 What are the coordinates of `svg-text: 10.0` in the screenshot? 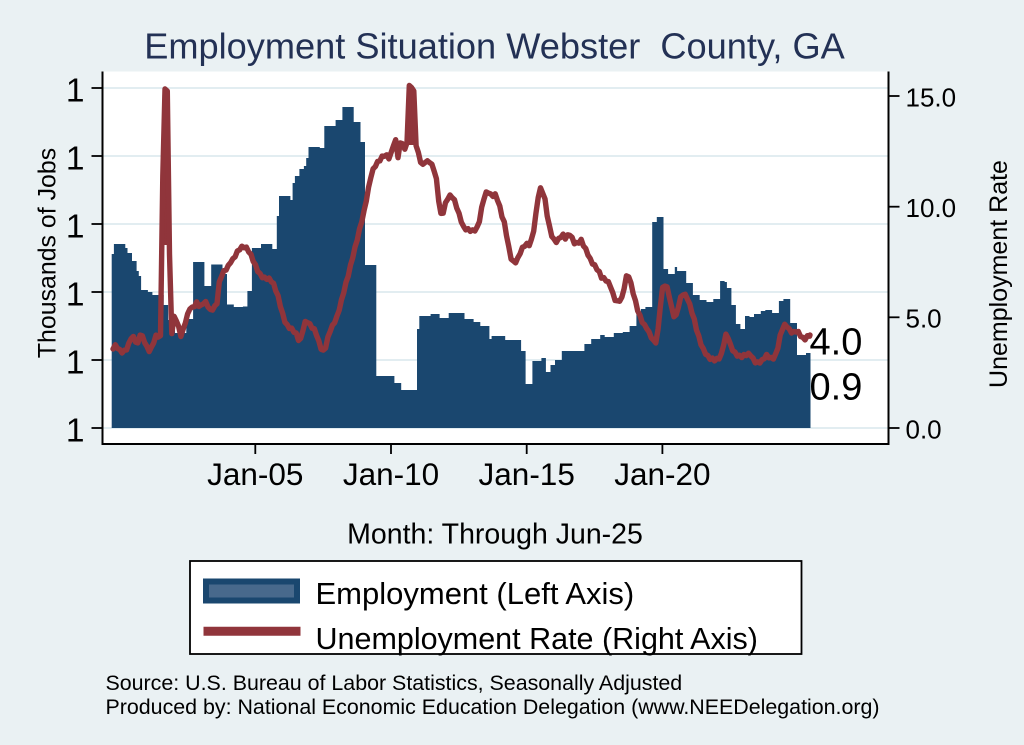 It's located at (931, 208).